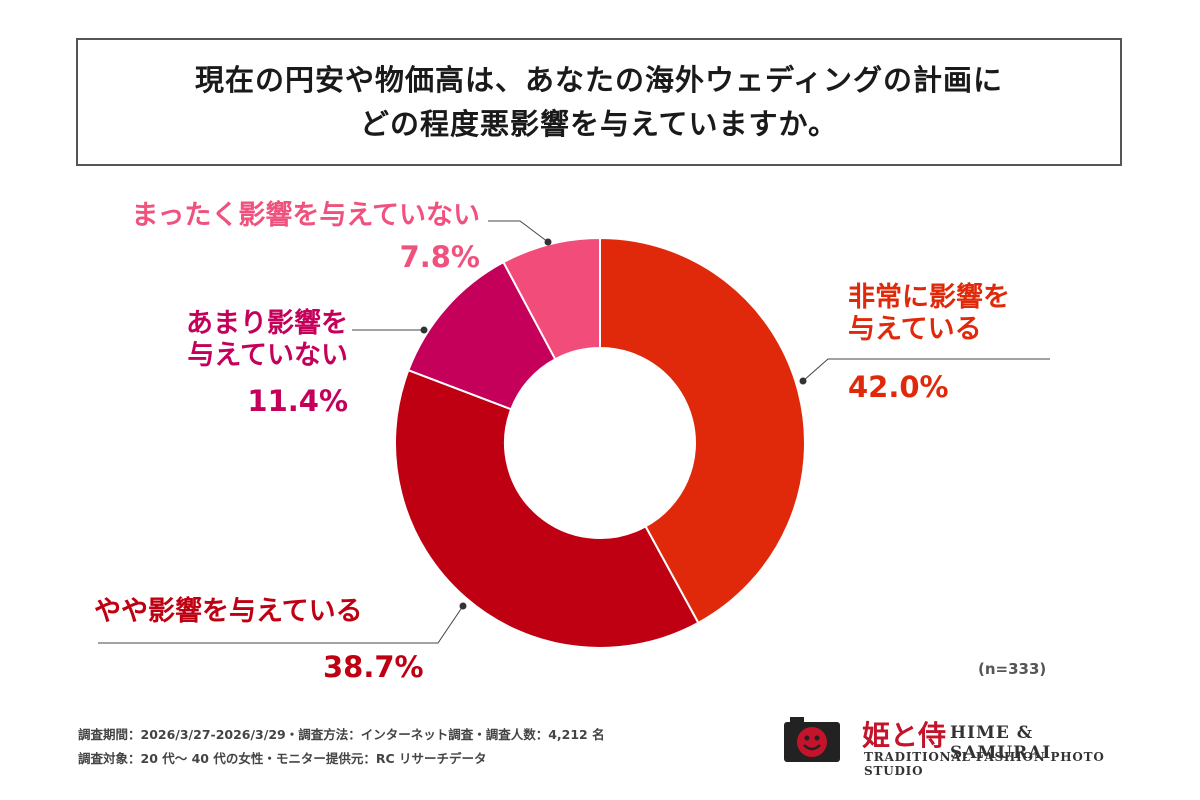 The height and width of the screenshot is (800, 1200). What do you see at coordinates (373, 667) in the screenshot?
I see `pct-some-impact: 38.7%` at bounding box center [373, 667].